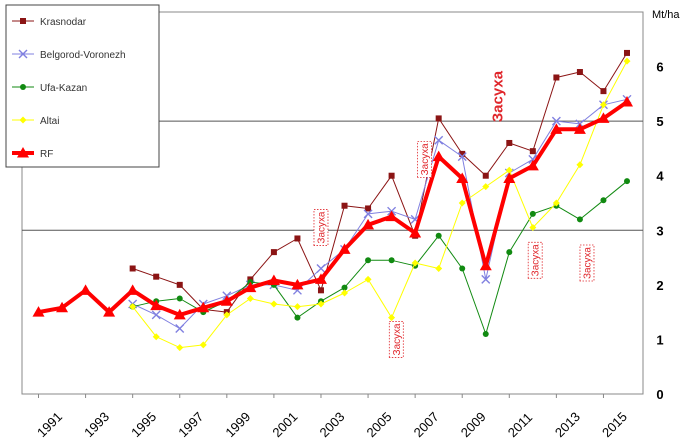 The image size is (685, 444). I want to click on point-rf-1996, so click(156, 305).